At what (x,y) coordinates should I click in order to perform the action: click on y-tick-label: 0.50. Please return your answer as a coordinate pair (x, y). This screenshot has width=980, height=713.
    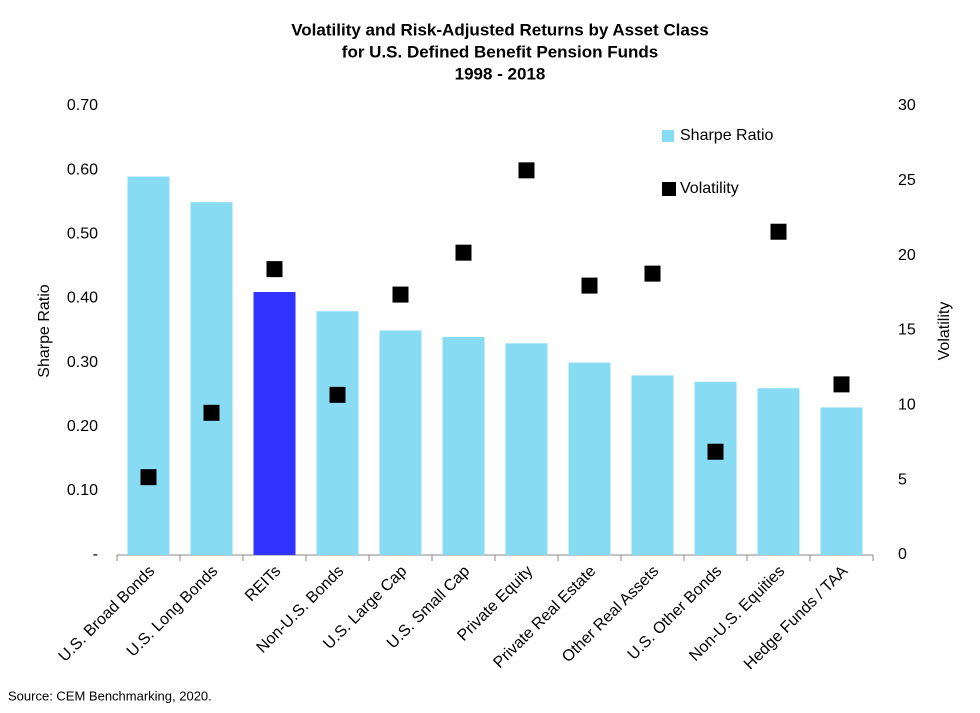
    Looking at the image, I should click on (82, 234).